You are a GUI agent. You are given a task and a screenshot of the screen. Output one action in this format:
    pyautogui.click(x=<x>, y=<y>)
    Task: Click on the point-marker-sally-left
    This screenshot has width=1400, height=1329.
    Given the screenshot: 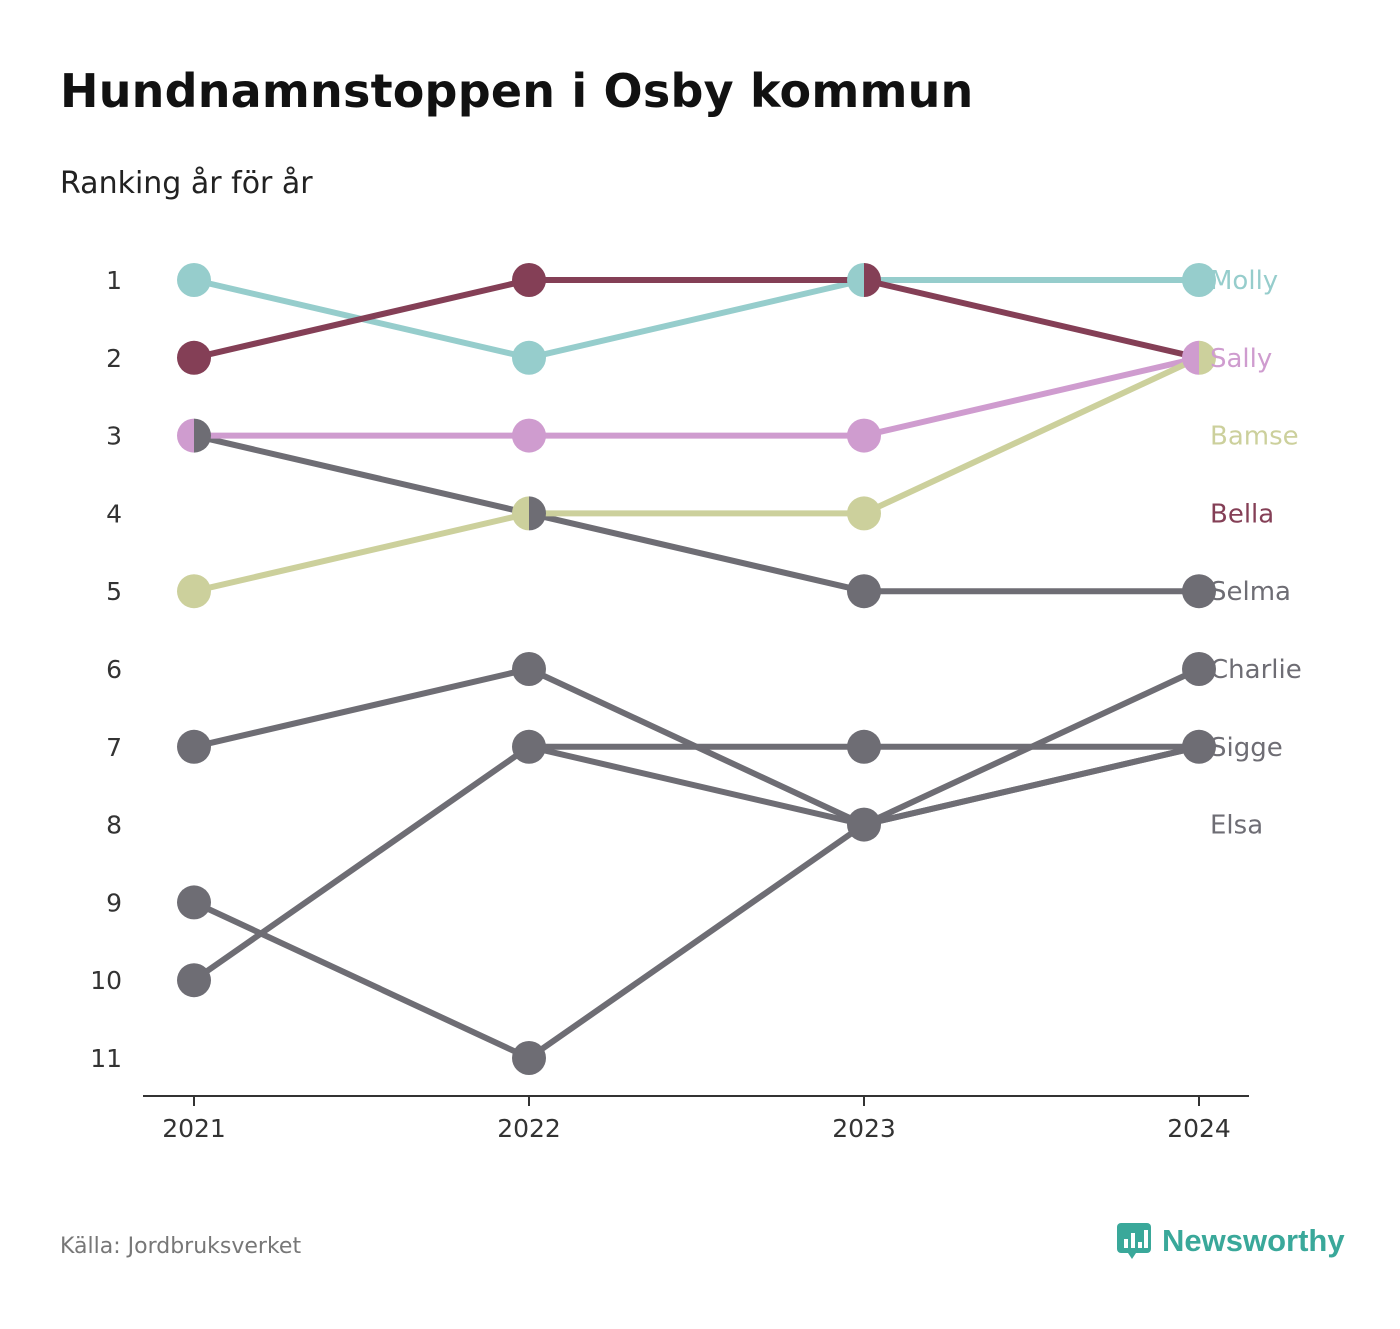 What is the action you would take?
    pyautogui.click(x=185, y=435)
    